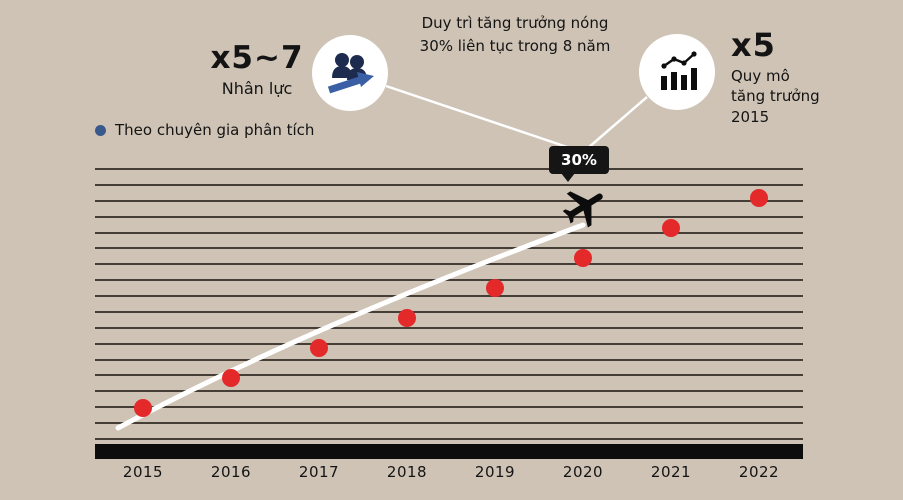  What do you see at coordinates (449, 451) in the screenshot?
I see `x-axis-bar` at bounding box center [449, 451].